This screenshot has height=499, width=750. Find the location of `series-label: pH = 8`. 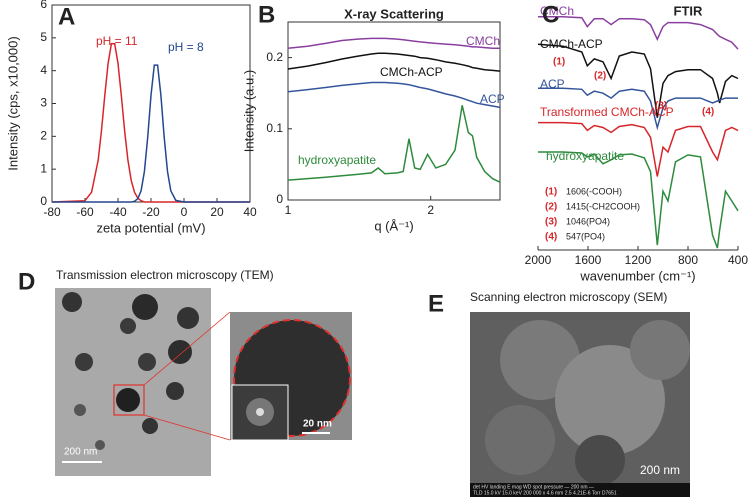

series-label: pH = 8 is located at coordinates (186, 47).